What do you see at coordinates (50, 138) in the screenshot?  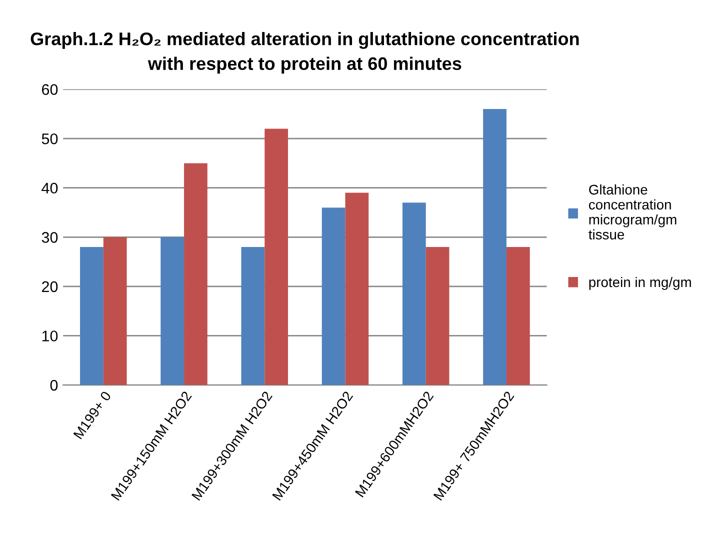 I see `y-tick-label: 50` at bounding box center [50, 138].